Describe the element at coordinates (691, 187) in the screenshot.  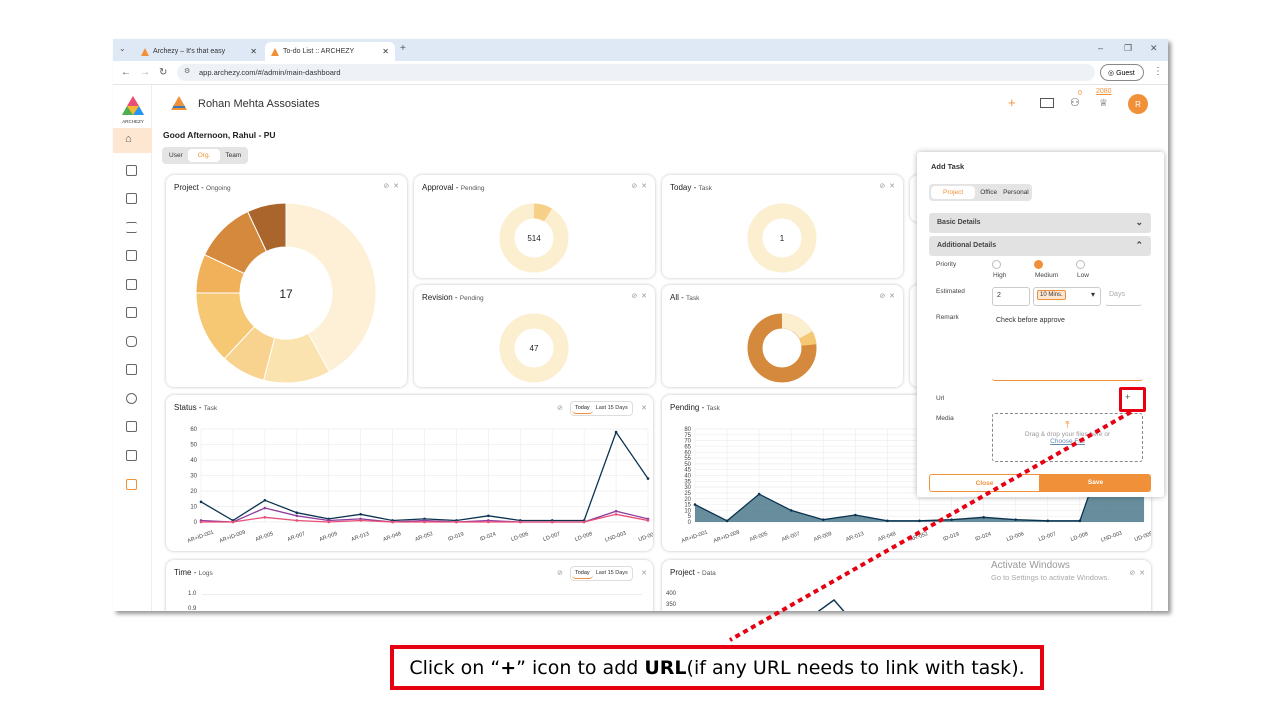
I see `card-title: Today - Task` at that location.